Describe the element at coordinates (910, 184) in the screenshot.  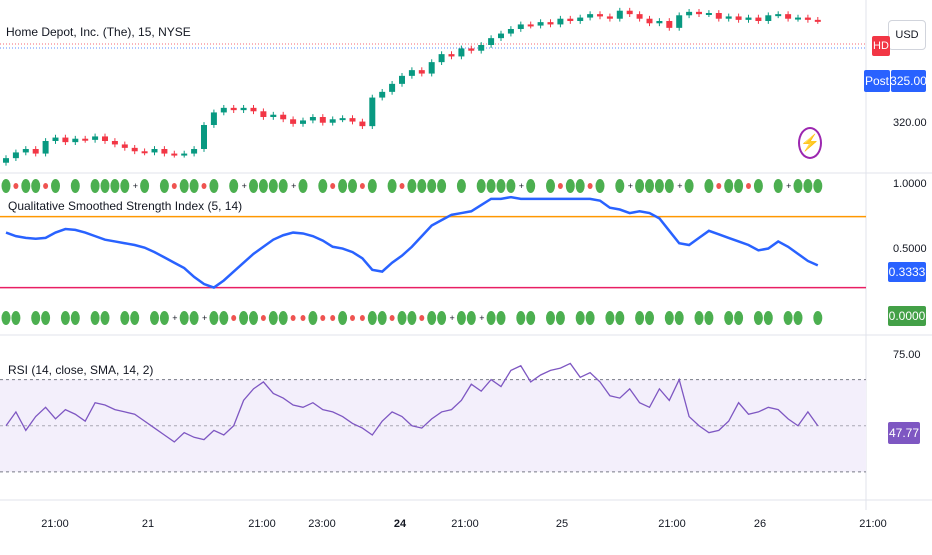
I see `qssi-axis-top: 1.0000` at that location.